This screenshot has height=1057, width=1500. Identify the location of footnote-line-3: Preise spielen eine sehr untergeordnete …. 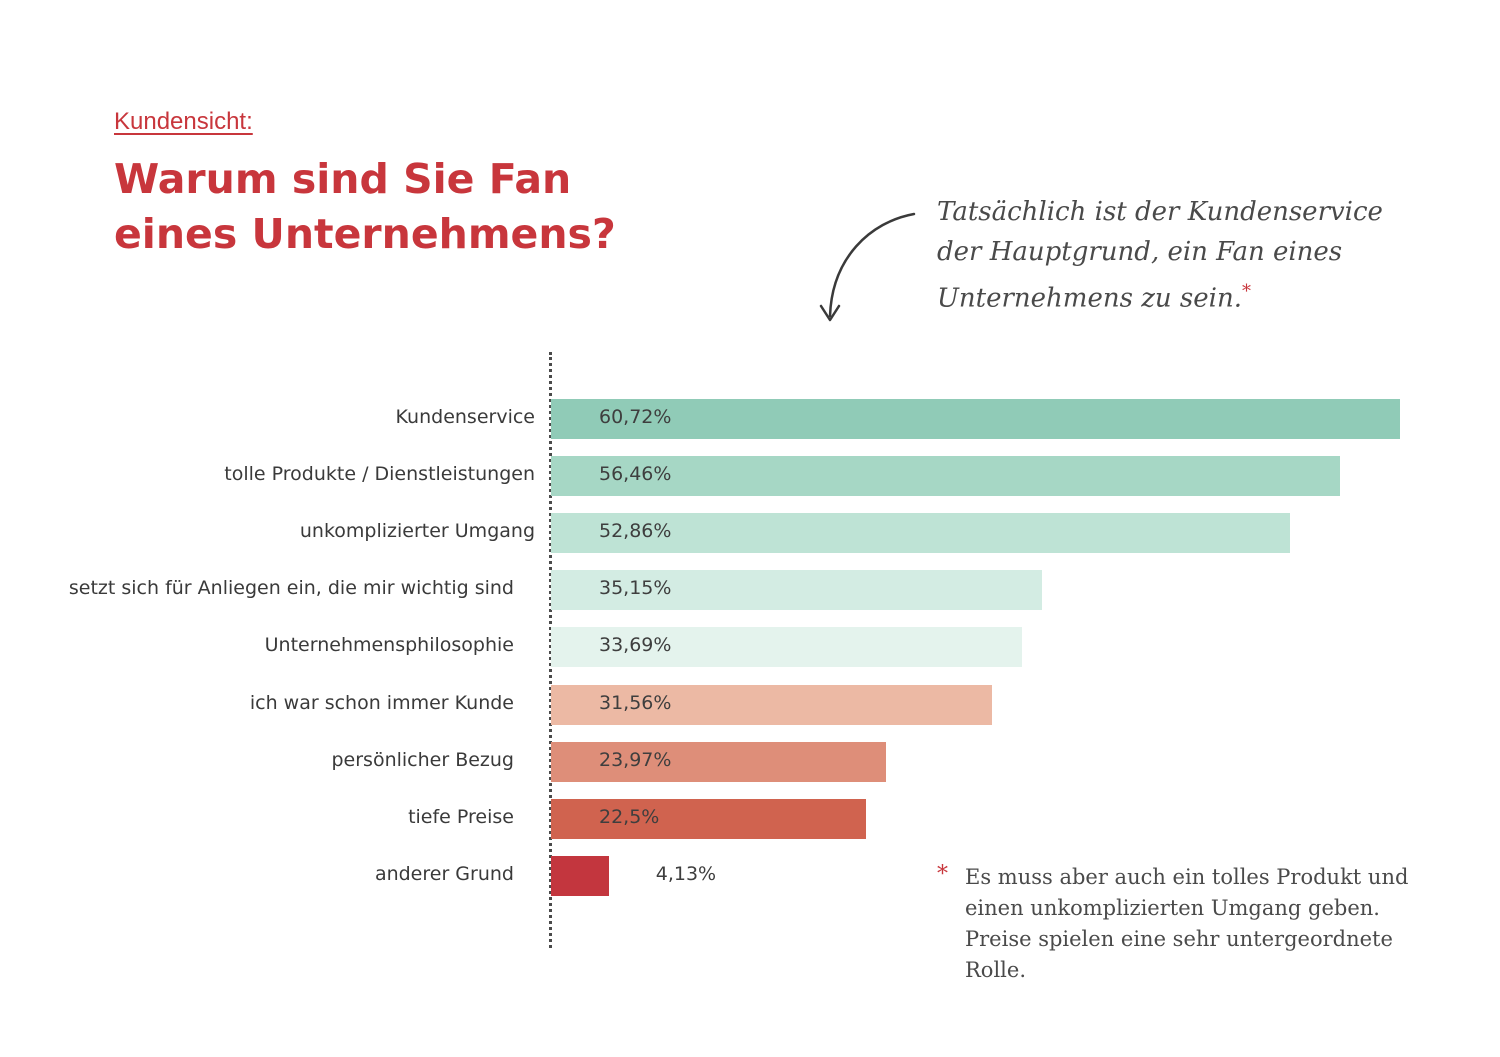
(1179, 954).